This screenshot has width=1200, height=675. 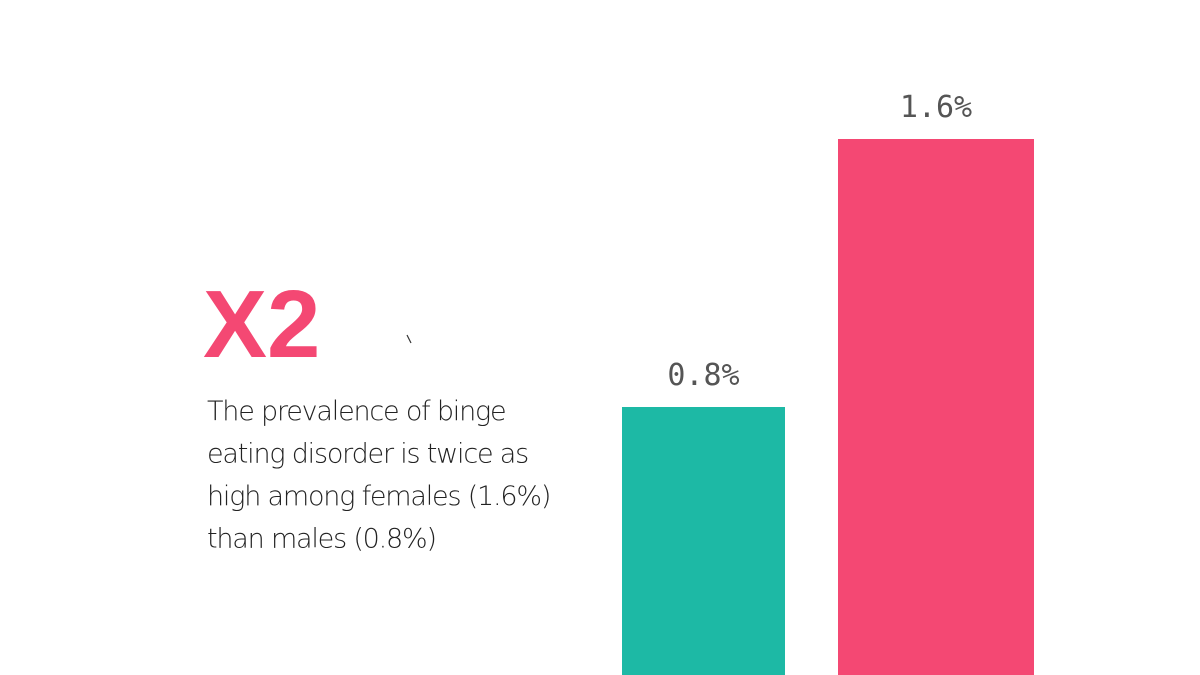 I want to click on description-line: The prevalence of binge, so click(x=356, y=411).